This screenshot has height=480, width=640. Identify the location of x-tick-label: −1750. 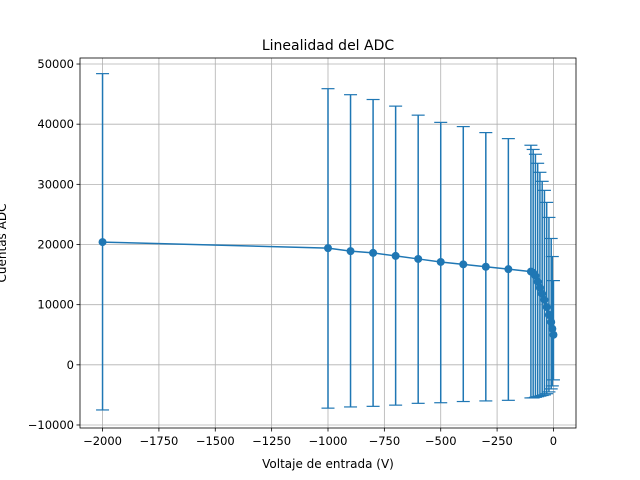
(158, 441).